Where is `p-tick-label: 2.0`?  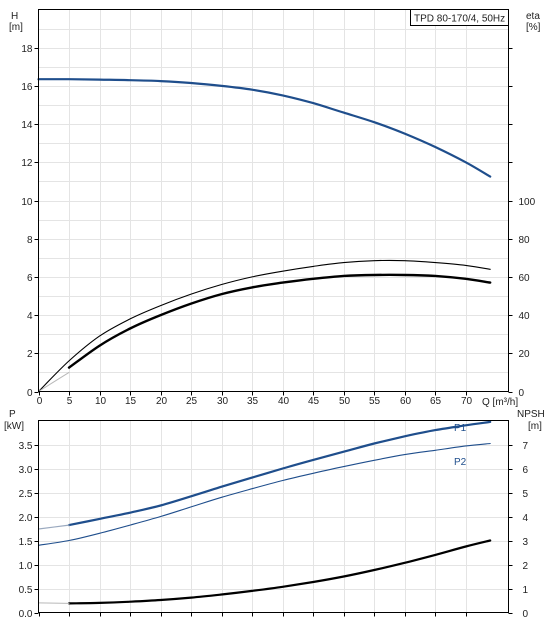 p-tick-label: 2.0 is located at coordinates (26, 518).